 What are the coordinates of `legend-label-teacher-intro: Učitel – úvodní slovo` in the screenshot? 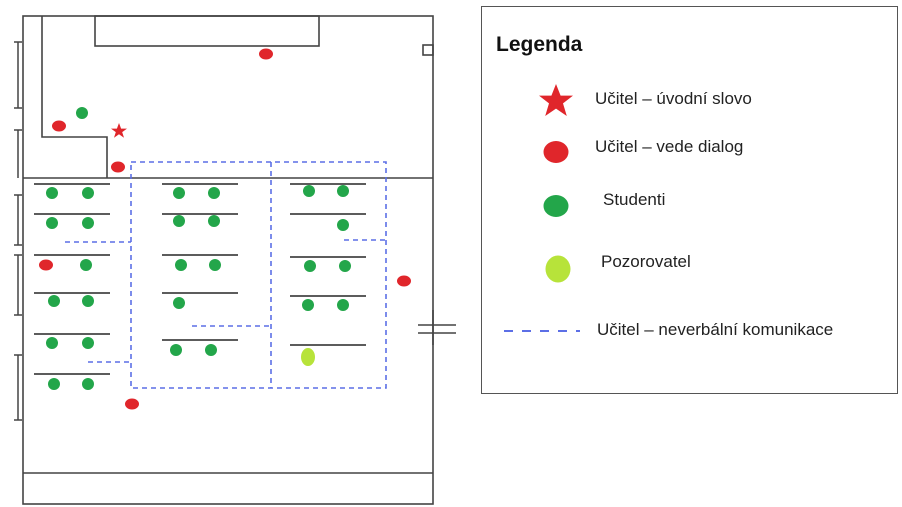 It's located at (673, 98).